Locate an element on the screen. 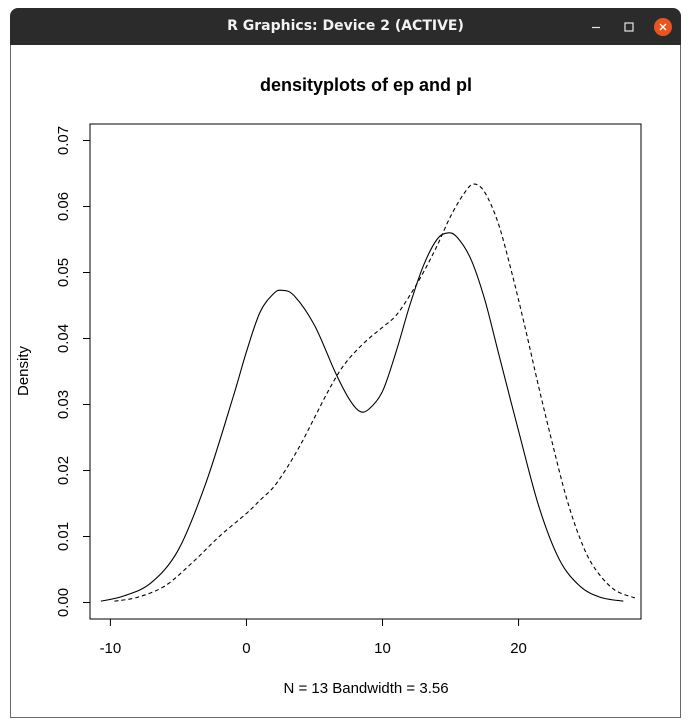  close-icon is located at coordinates (663, 27).